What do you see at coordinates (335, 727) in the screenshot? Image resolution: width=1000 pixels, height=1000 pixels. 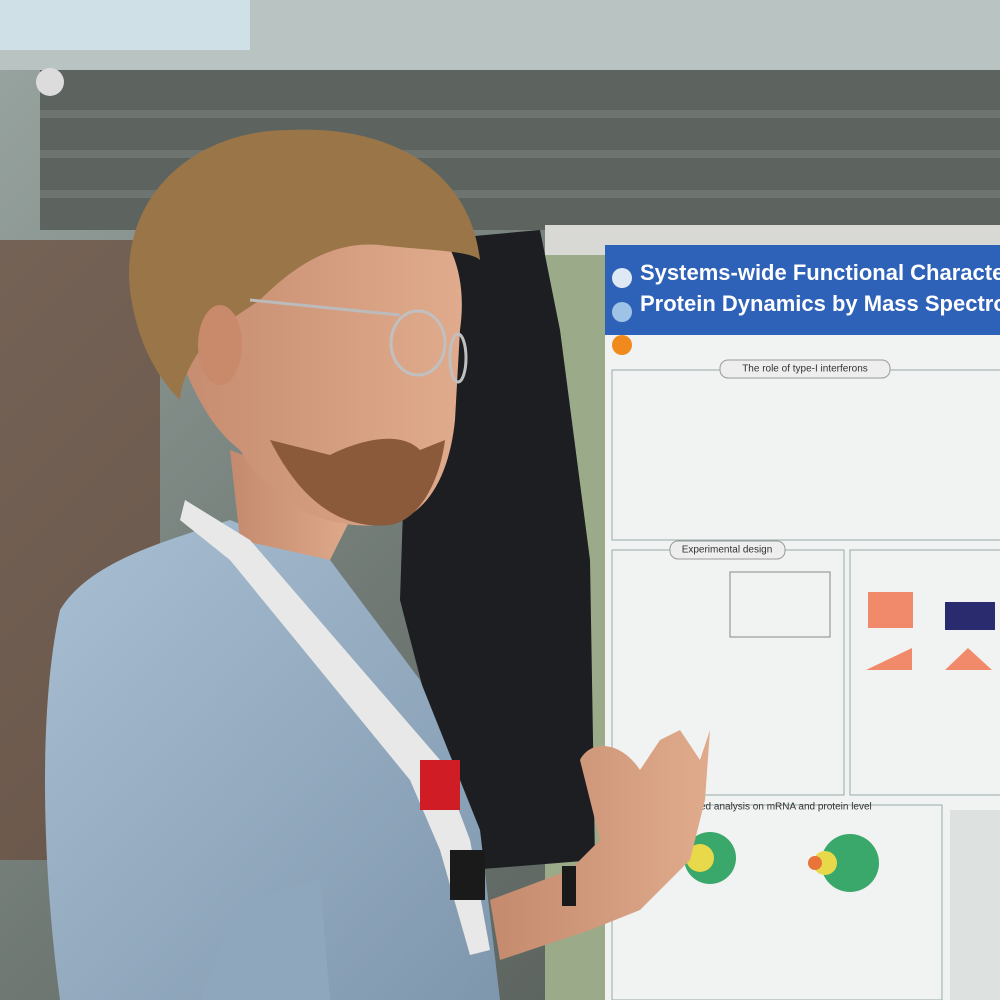 I see `lanyard` at bounding box center [335, 727].